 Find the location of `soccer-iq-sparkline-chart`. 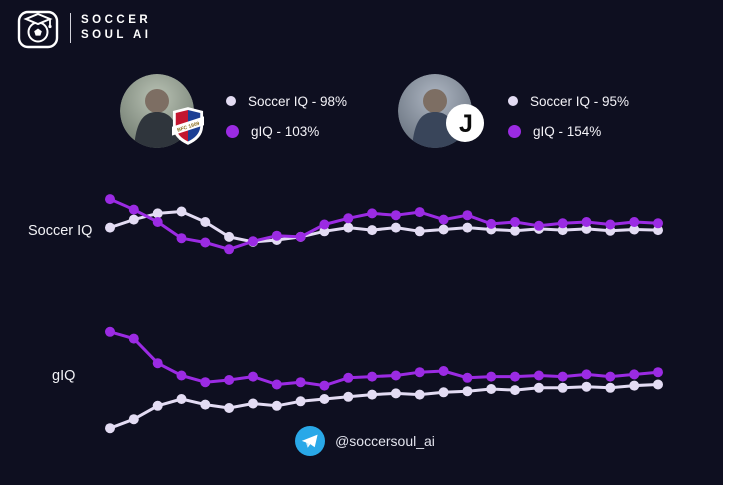

soccer-iq-sparkline-chart is located at coordinates (384, 224).